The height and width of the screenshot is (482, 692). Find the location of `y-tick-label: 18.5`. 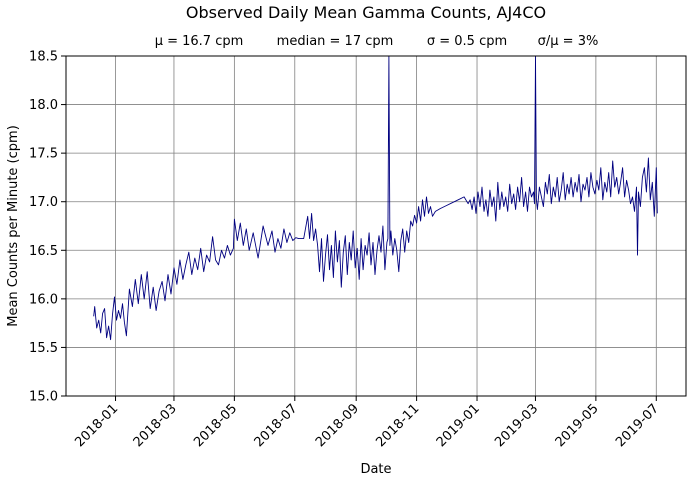

y-tick-label: 18.5 is located at coordinates (43, 57).